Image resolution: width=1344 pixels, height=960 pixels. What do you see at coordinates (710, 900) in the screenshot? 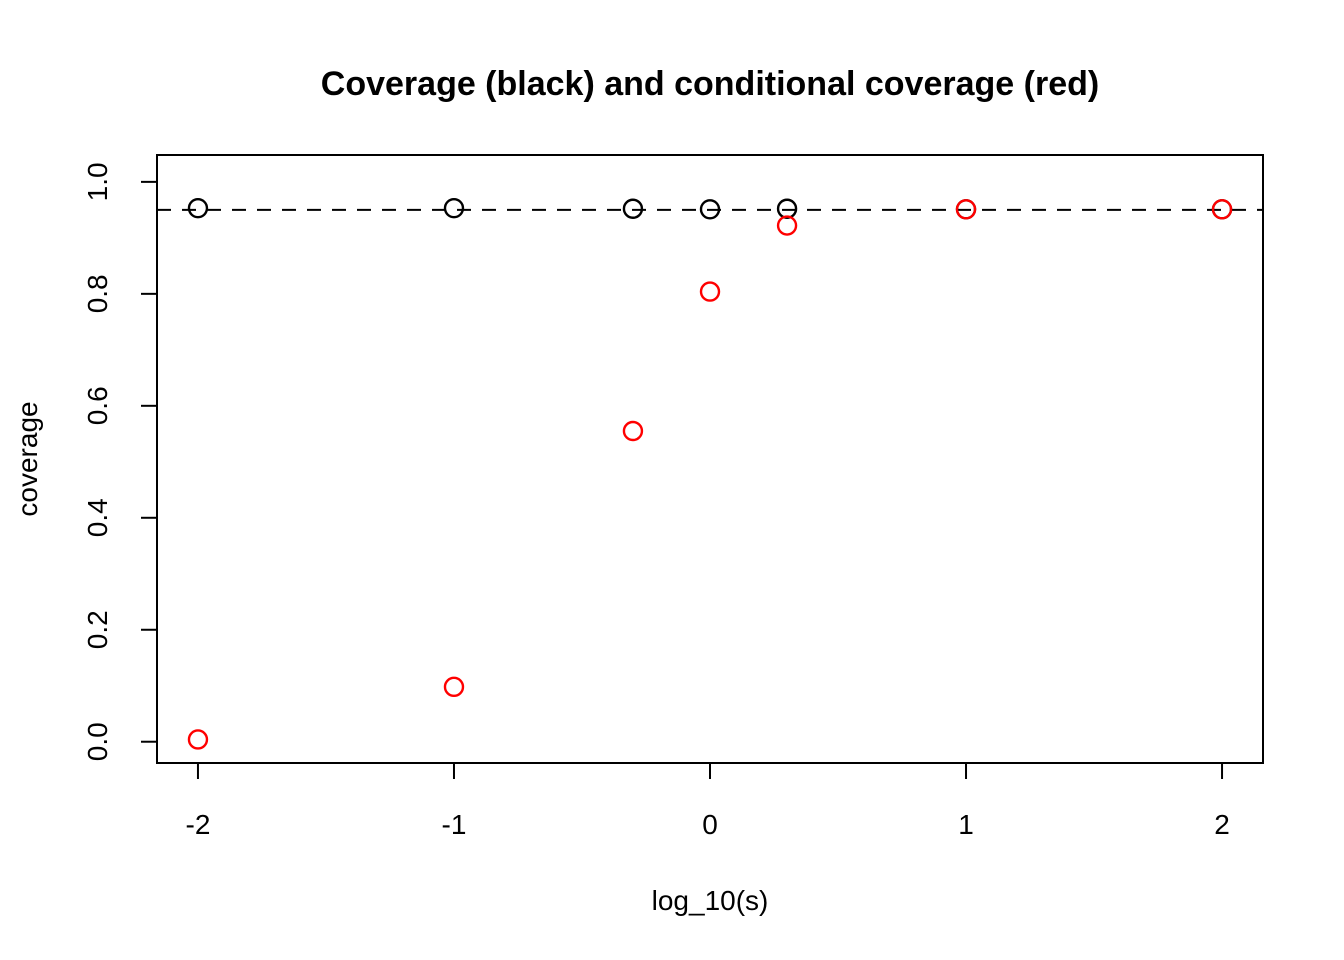
I see `x-axis-label: log_10(s)` at bounding box center [710, 900].